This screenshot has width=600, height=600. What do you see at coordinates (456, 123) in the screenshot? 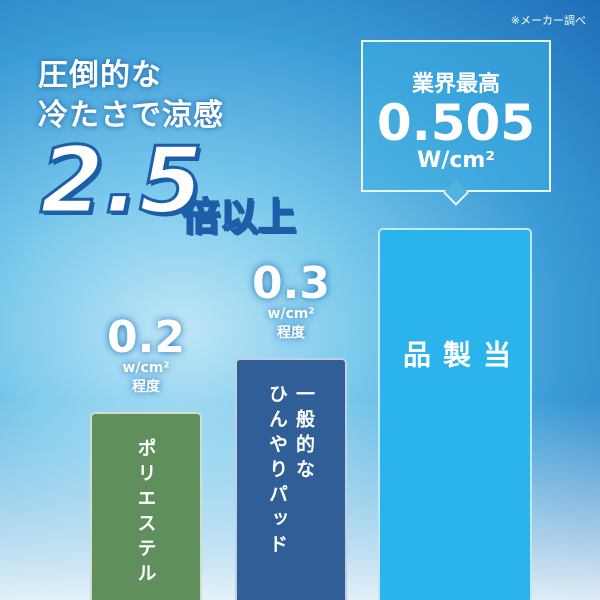
I see `callout-value: 0.505` at bounding box center [456, 123].